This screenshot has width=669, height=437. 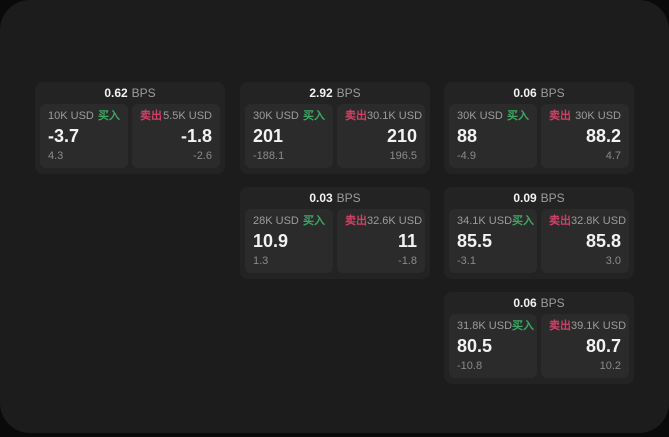 I want to click on bps-value: 2.92, so click(x=321, y=93).